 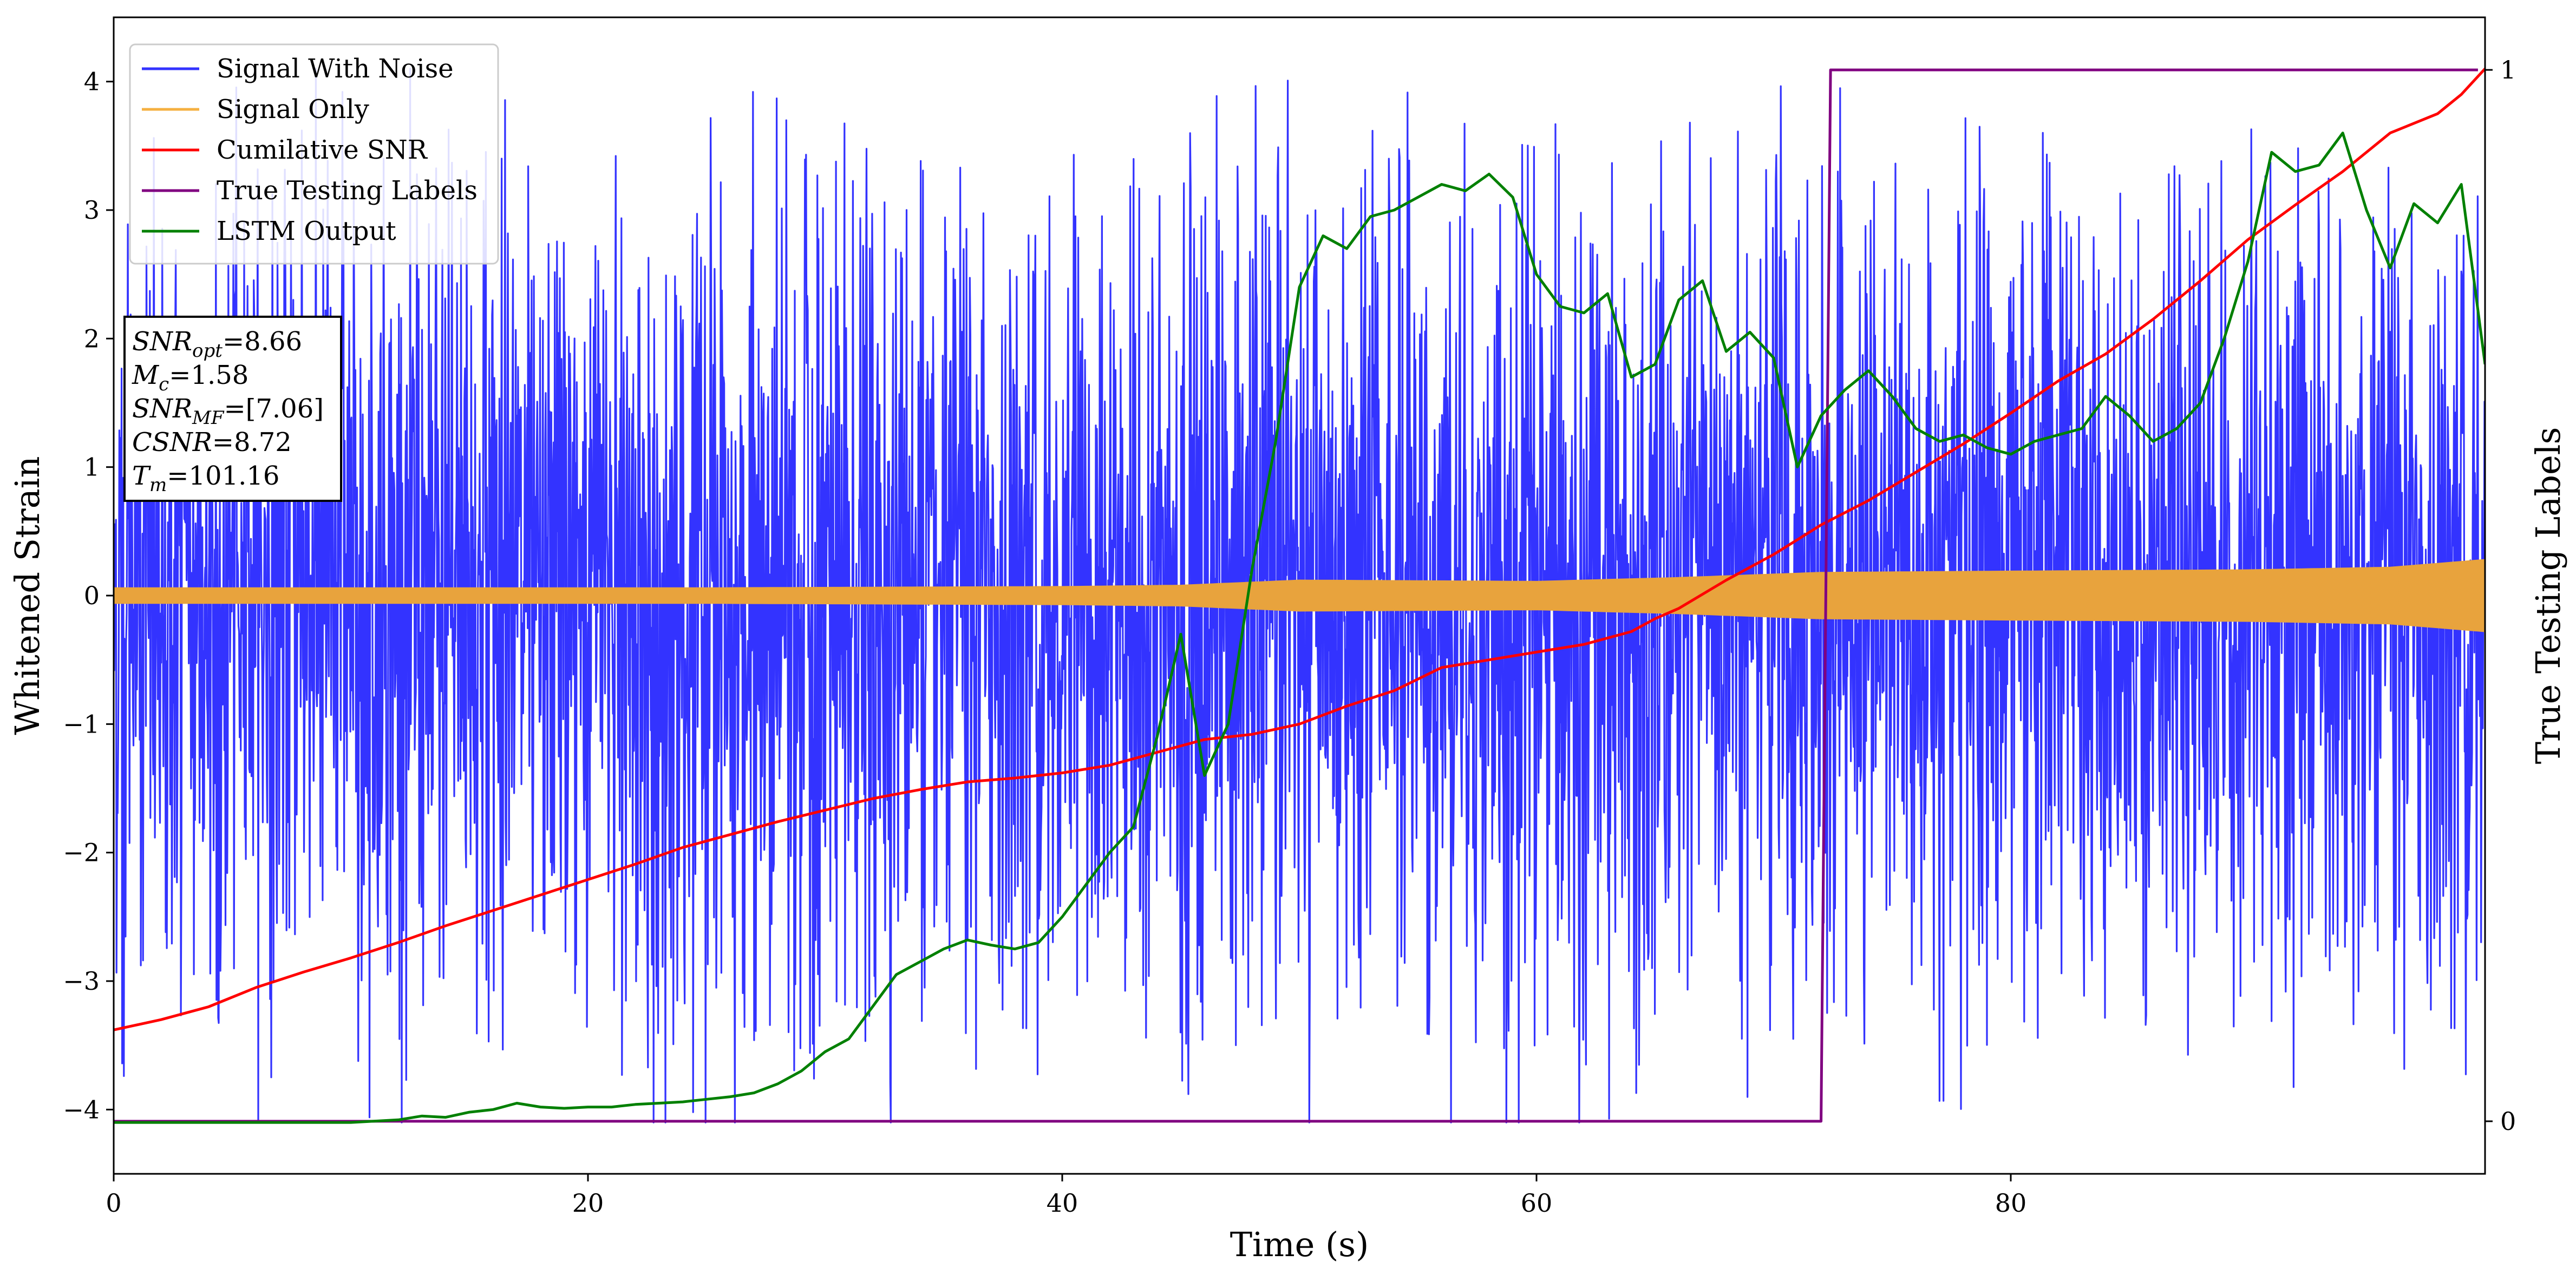 I want to click on y2-axis-label: True Testing Labels, so click(x=2548, y=596).